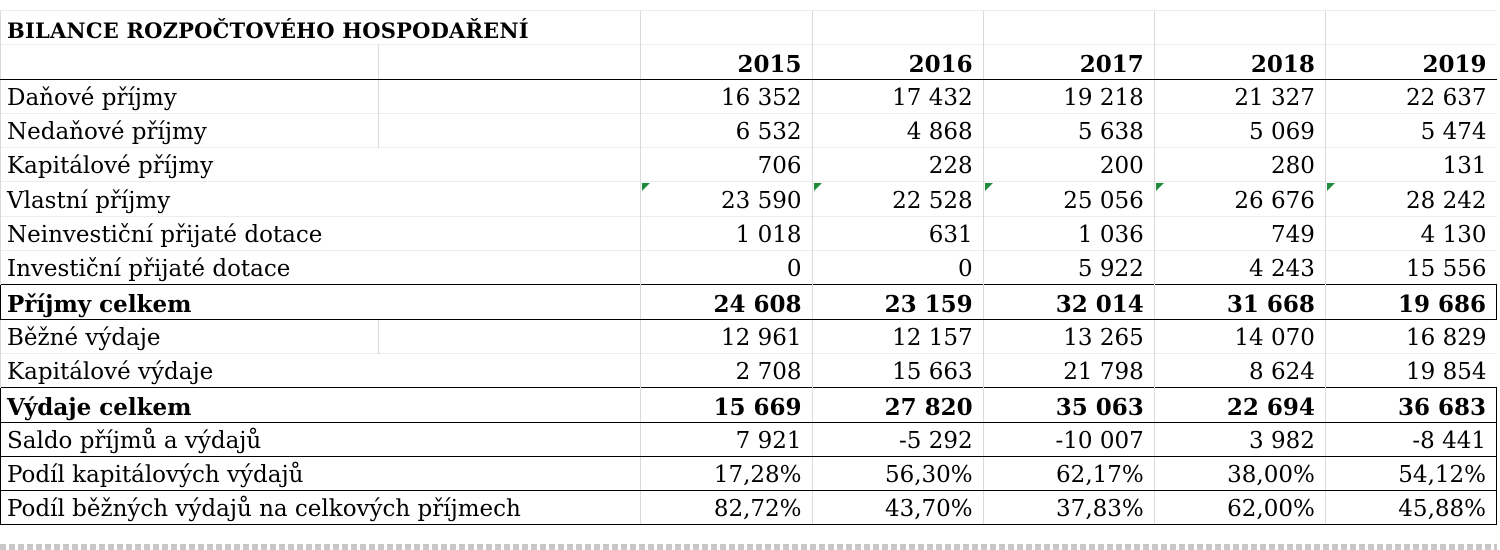  What do you see at coordinates (1068, 473) in the screenshot?
I see `value-cell: 62,17%` at bounding box center [1068, 473].